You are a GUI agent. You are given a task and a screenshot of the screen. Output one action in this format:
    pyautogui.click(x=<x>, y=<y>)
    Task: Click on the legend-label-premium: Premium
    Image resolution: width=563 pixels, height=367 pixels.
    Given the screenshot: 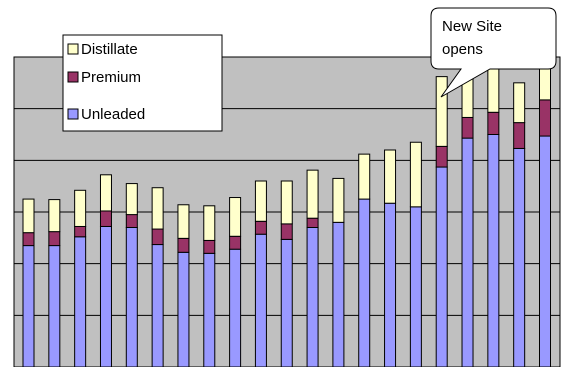 What is the action you would take?
    pyautogui.click(x=111, y=77)
    